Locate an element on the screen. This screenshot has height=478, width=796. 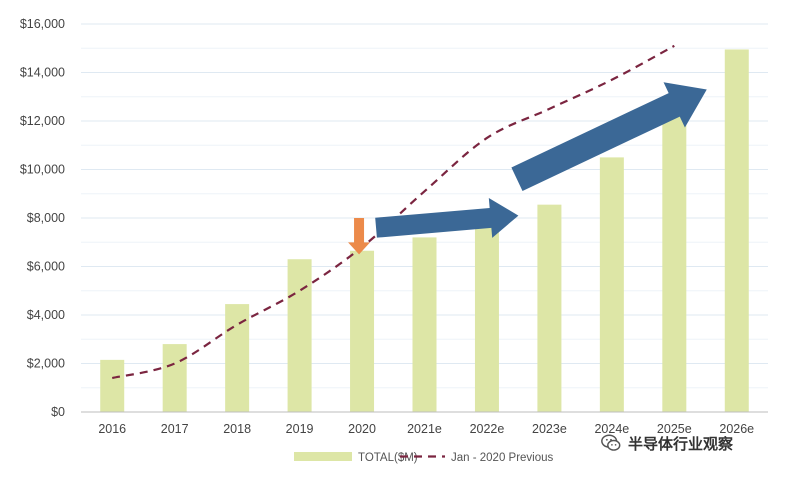
watermark: 半导体行业观察 is located at coordinates (666, 443).